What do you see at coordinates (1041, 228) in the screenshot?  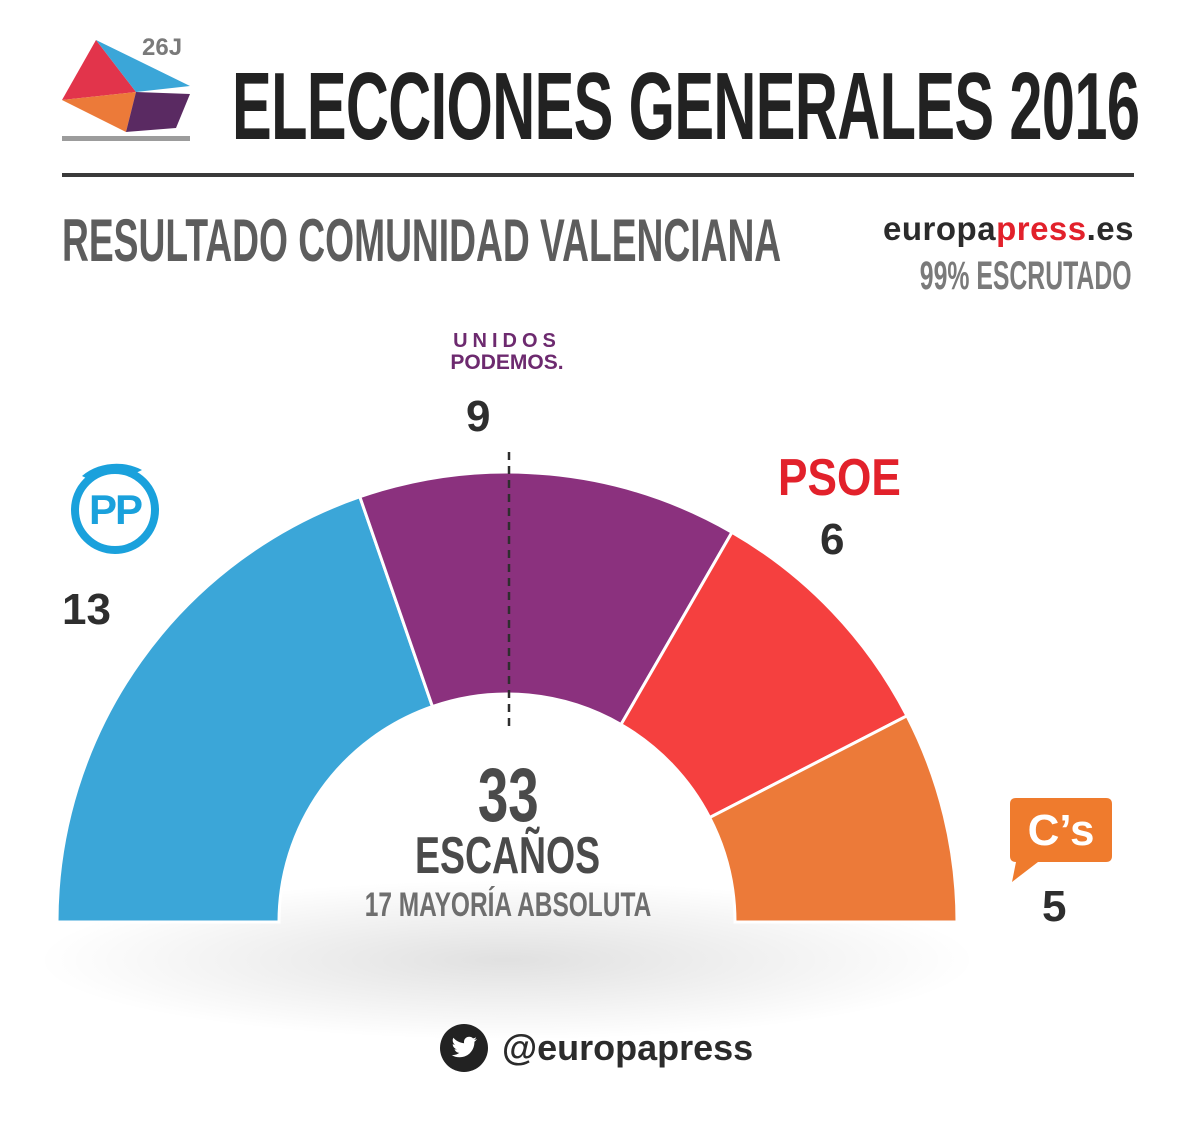 I see `brand-accent: press` at bounding box center [1041, 228].